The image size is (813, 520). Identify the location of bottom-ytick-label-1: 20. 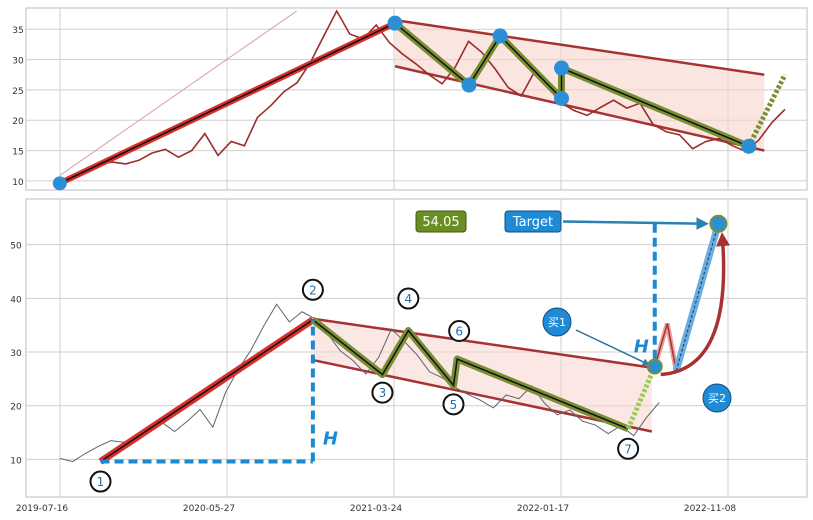
(16, 408).